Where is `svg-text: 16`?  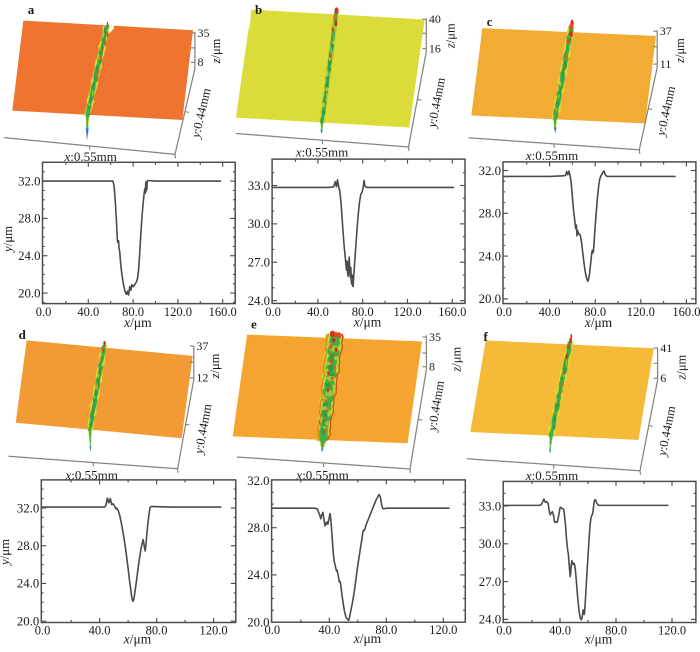
svg-text: 16 is located at coordinates (435, 48).